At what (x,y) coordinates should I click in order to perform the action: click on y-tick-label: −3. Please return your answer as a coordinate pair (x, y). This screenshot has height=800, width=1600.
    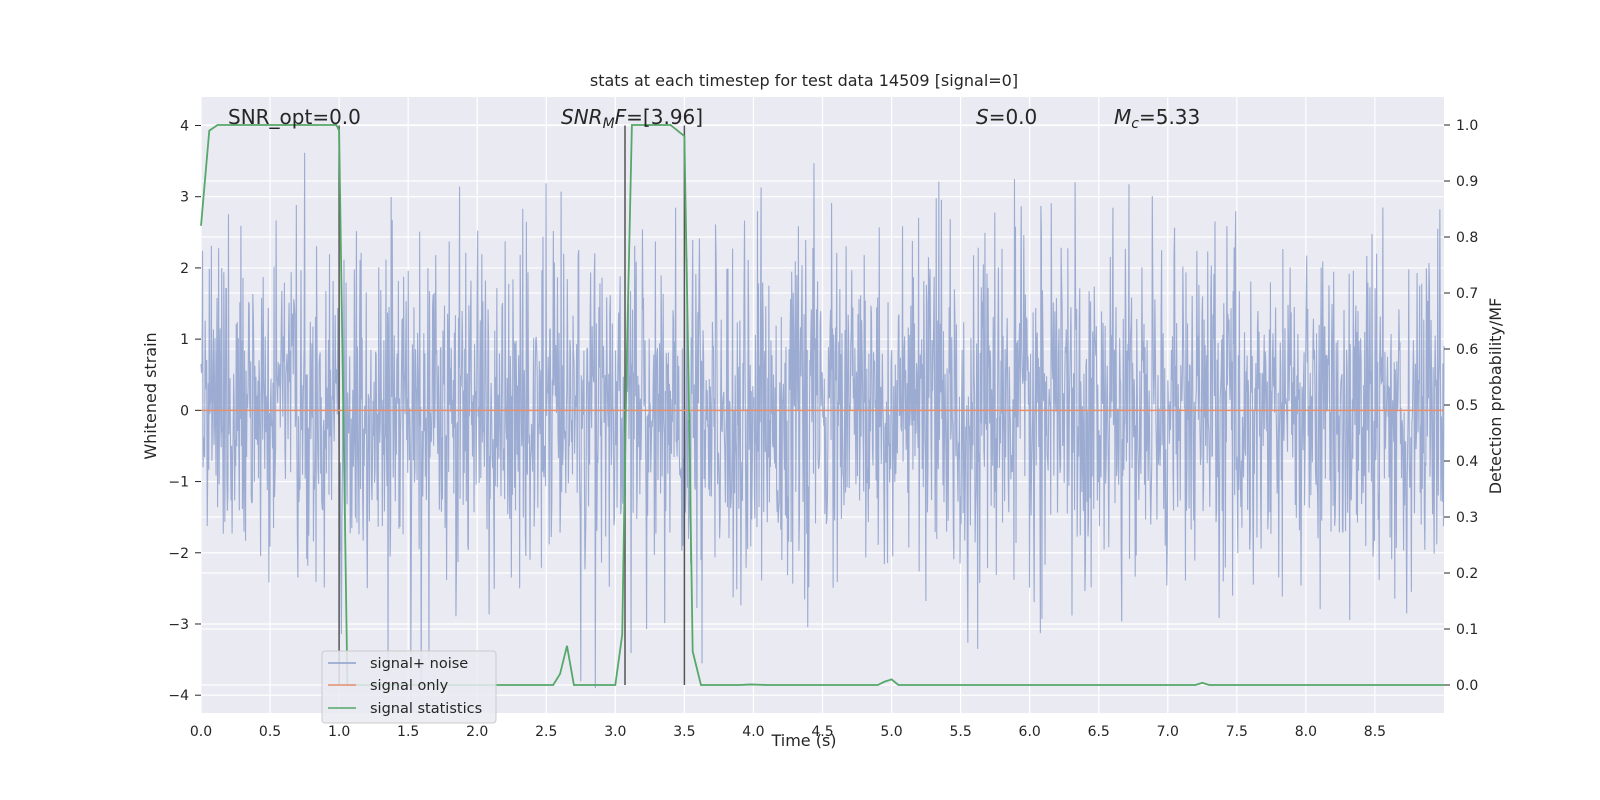
    Looking at the image, I should click on (178, 625).